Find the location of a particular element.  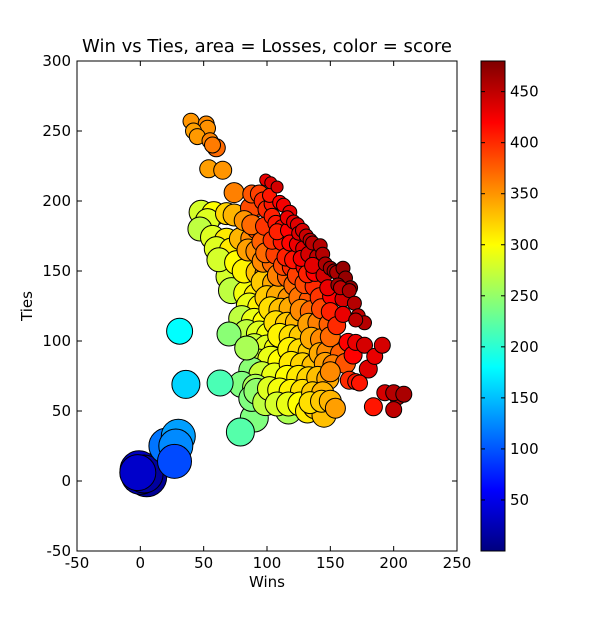

x-tick-label: 200 is located at coordinates (393, 563).